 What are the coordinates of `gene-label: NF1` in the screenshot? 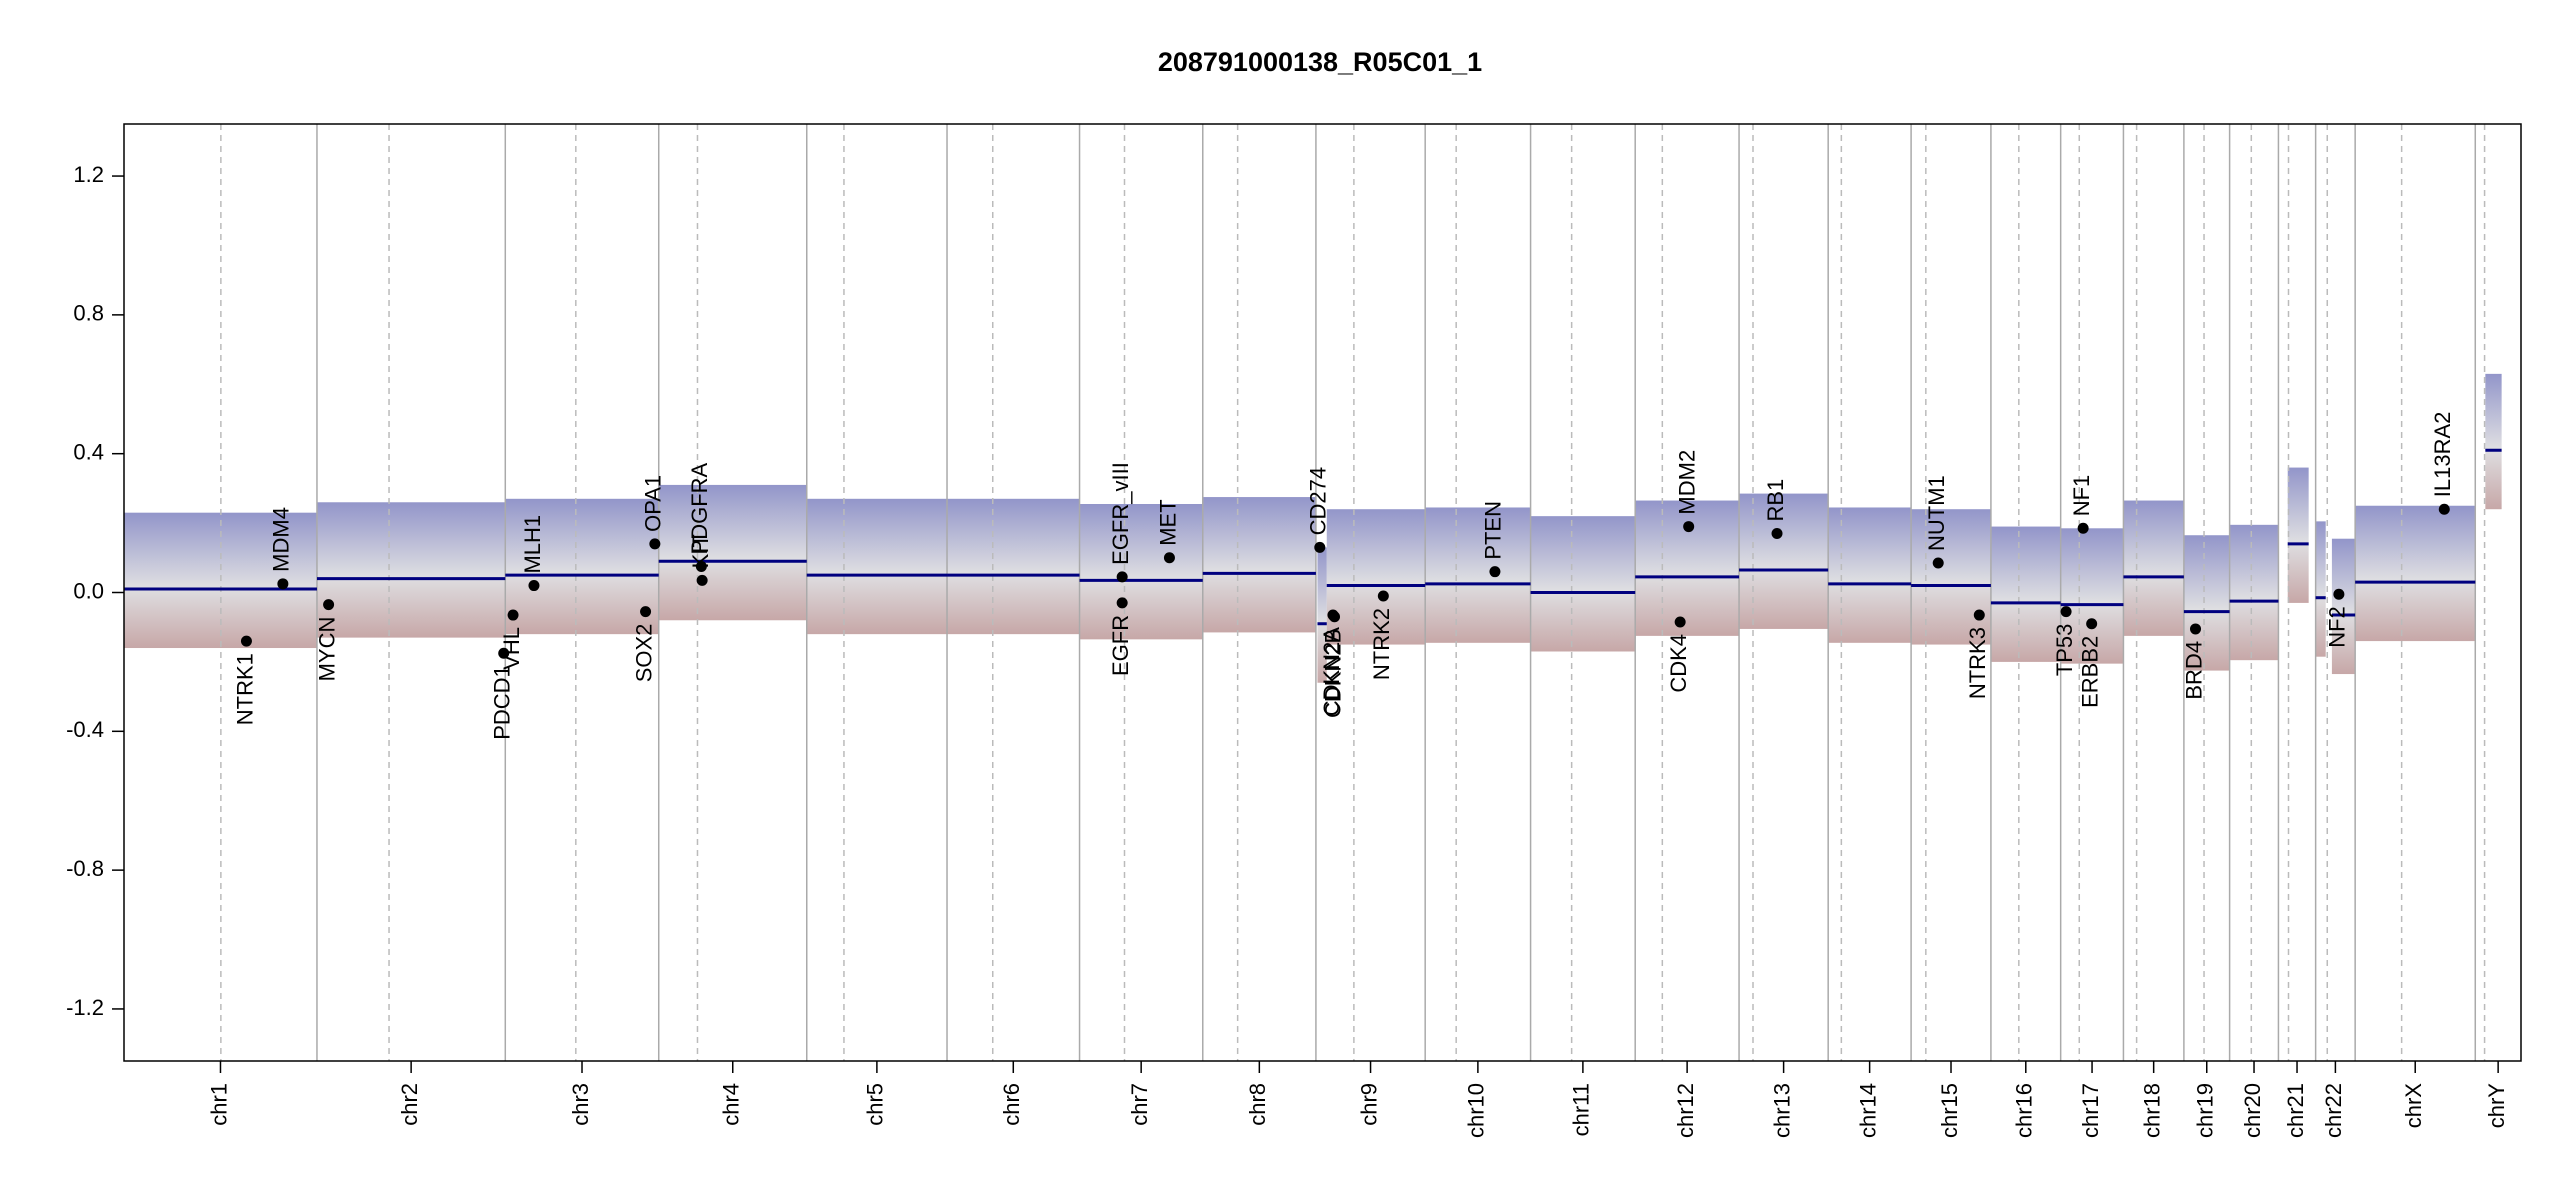 It's located at (2081, 496).